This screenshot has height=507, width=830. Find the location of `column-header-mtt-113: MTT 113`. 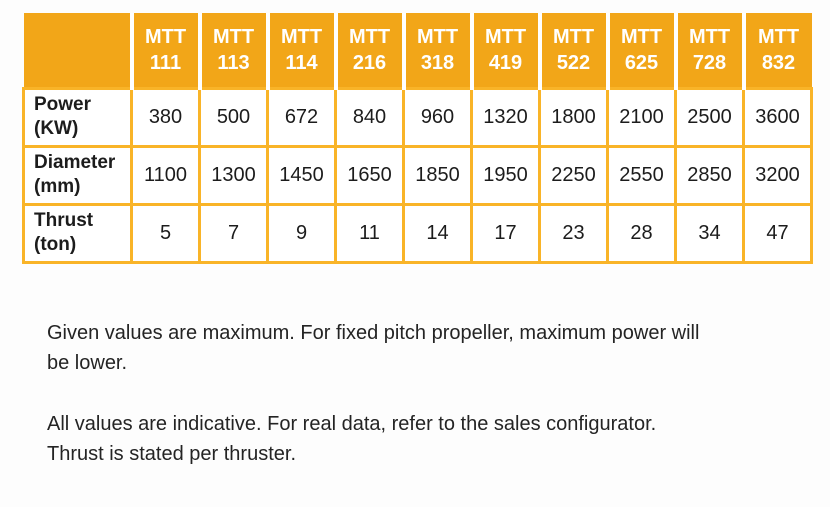

column-header-mtt-113: MTT 113 is located at coordinates (232, 50).